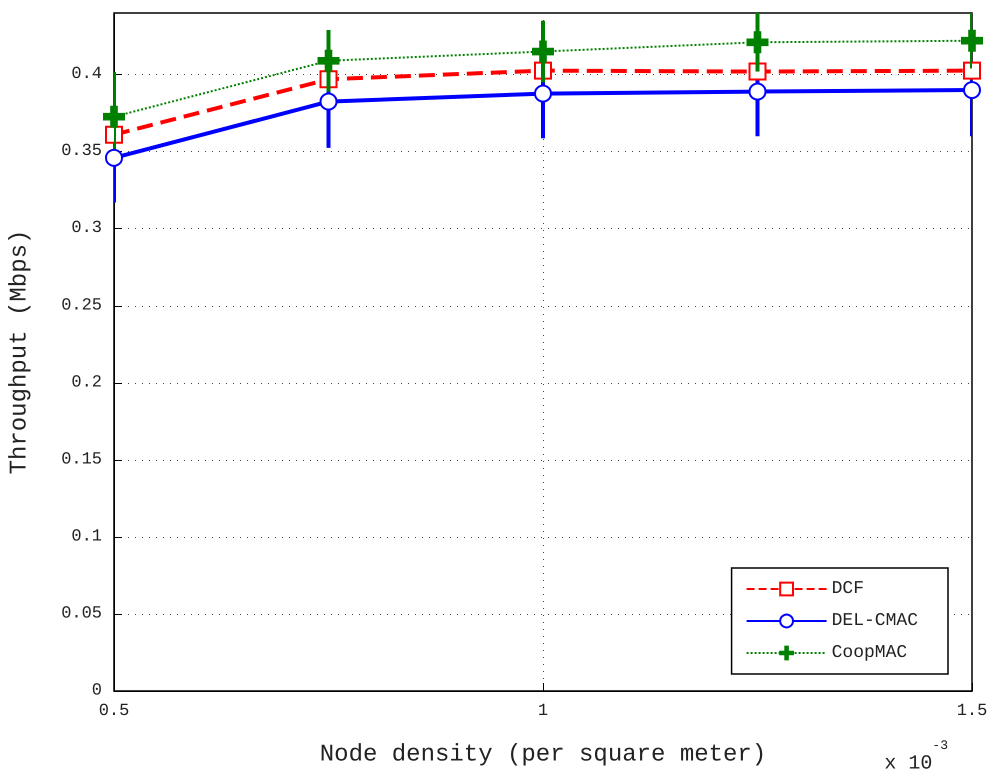 The width and height of the screenshot is (998, 782). Describe the element at coordinates (86, 228) in the screenshot. I see `y-tick-label: 0.3` at that location.